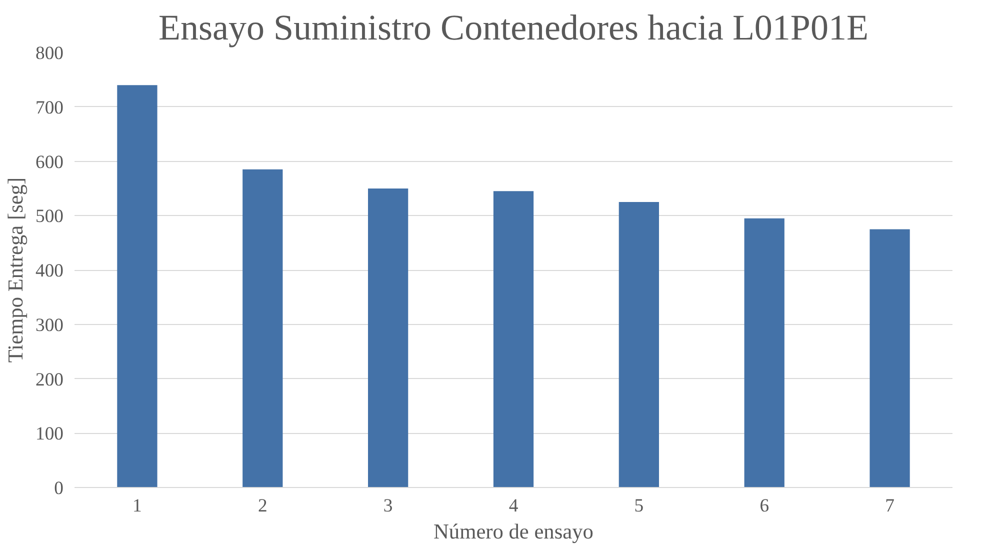  What do you see at coordinates (50, 434) in the screenshot?
I see `y-tick-label: 100` at bounding box center [50, 434].